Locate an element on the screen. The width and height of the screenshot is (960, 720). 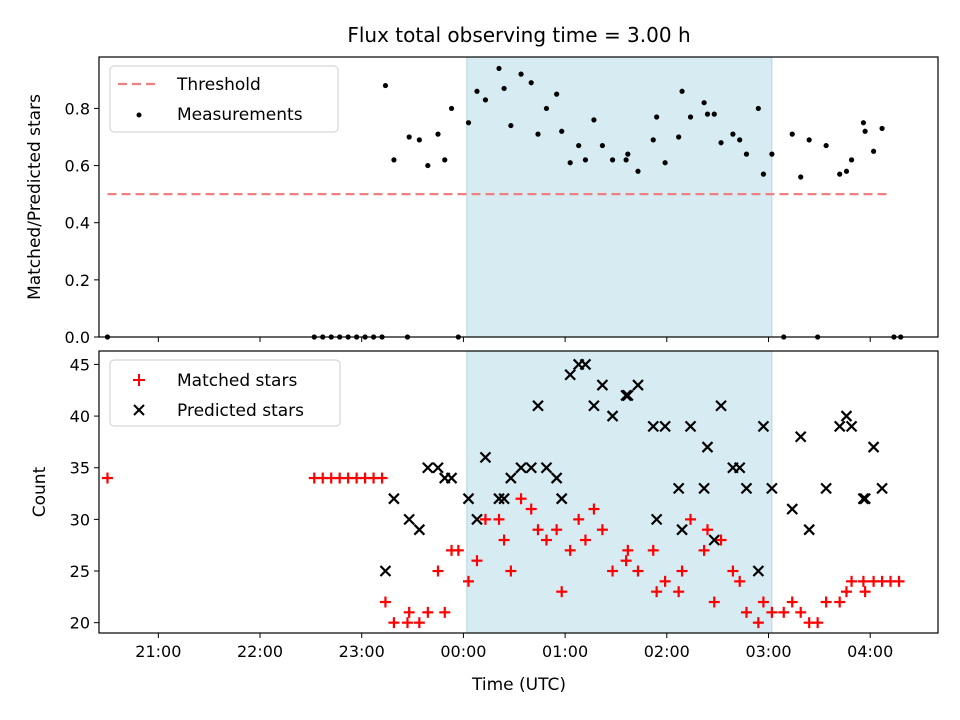
x-tick-label: 23:00 is located at coordinates (362, 651).